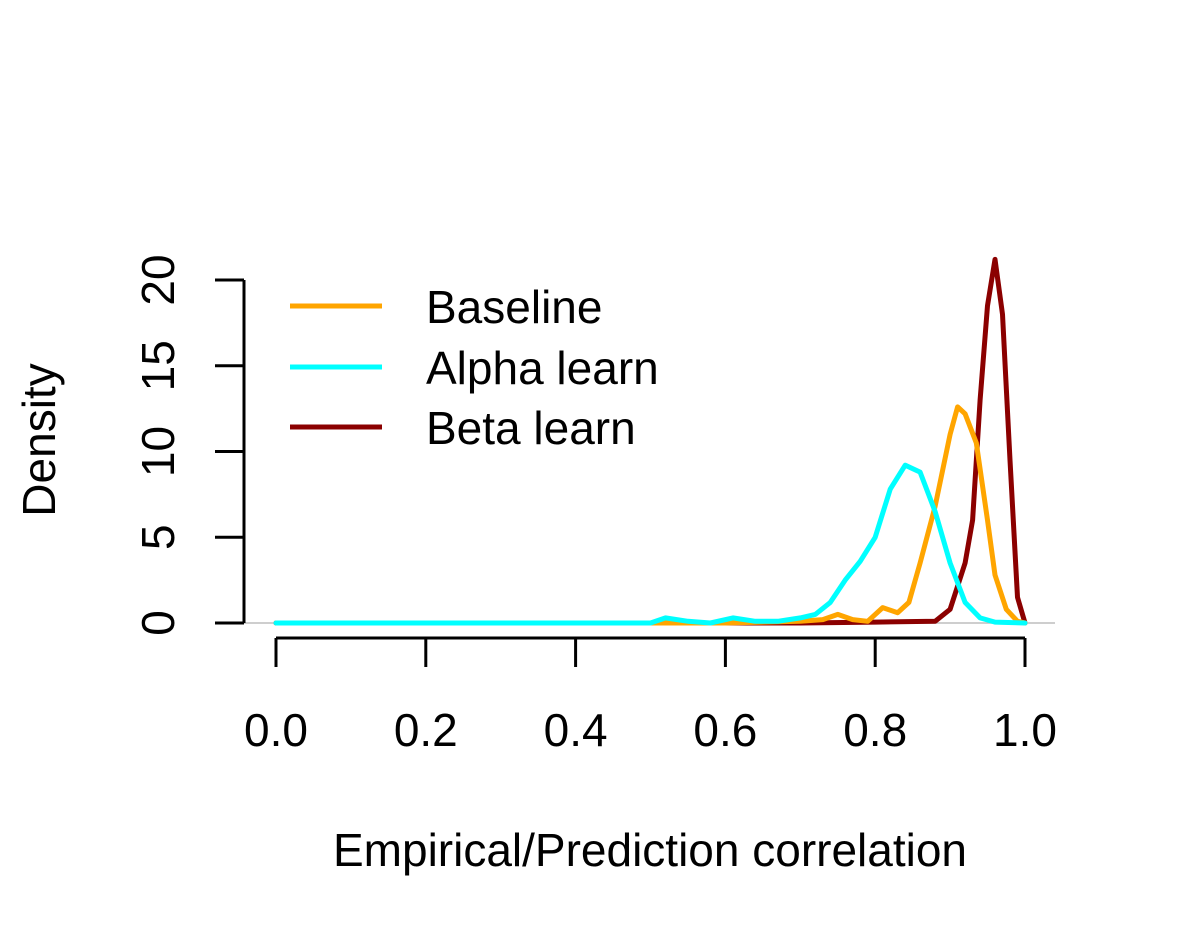  What do you see at coordinates (158, 623) in the screenshot?
I see `y-tick-label: 0` at bounding box center [158, 623].